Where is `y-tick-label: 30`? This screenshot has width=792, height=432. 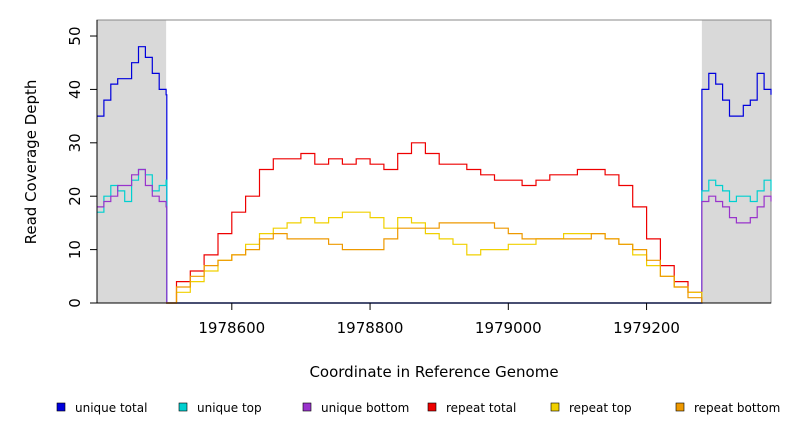 y-tick-label: 30 is located at coordinates (75, 142).